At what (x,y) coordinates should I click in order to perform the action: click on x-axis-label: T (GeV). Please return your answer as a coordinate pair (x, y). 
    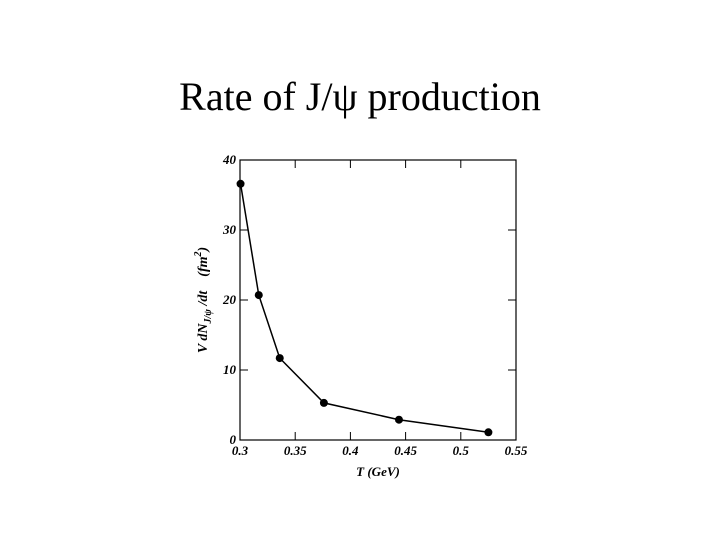
    Looking at the image, I should click on (378, 471).